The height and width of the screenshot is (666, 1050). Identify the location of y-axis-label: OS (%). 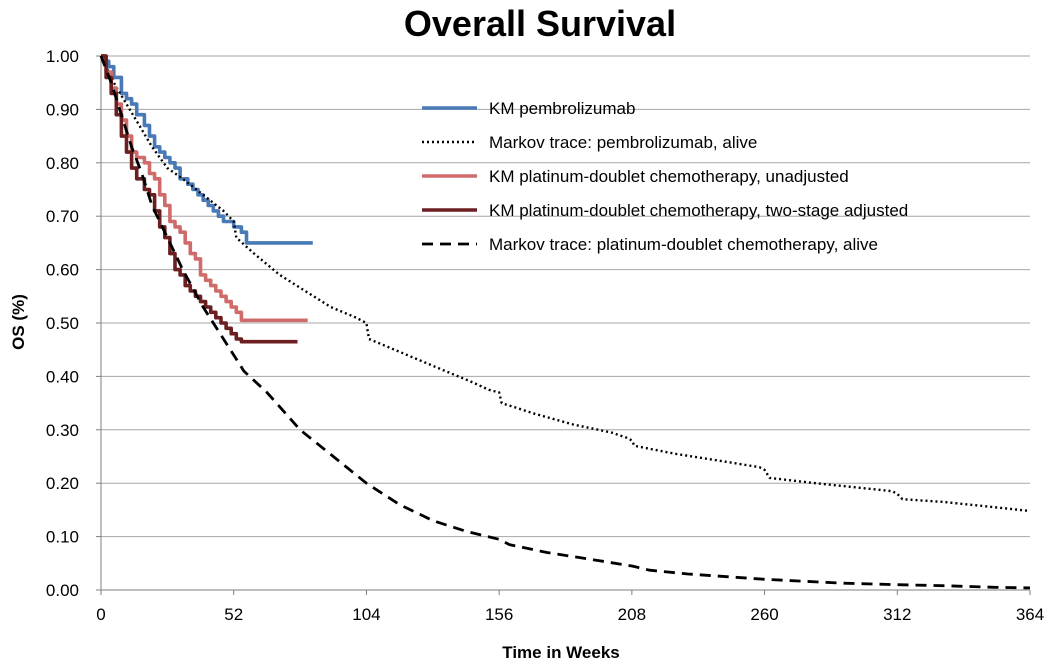
(18, 322).